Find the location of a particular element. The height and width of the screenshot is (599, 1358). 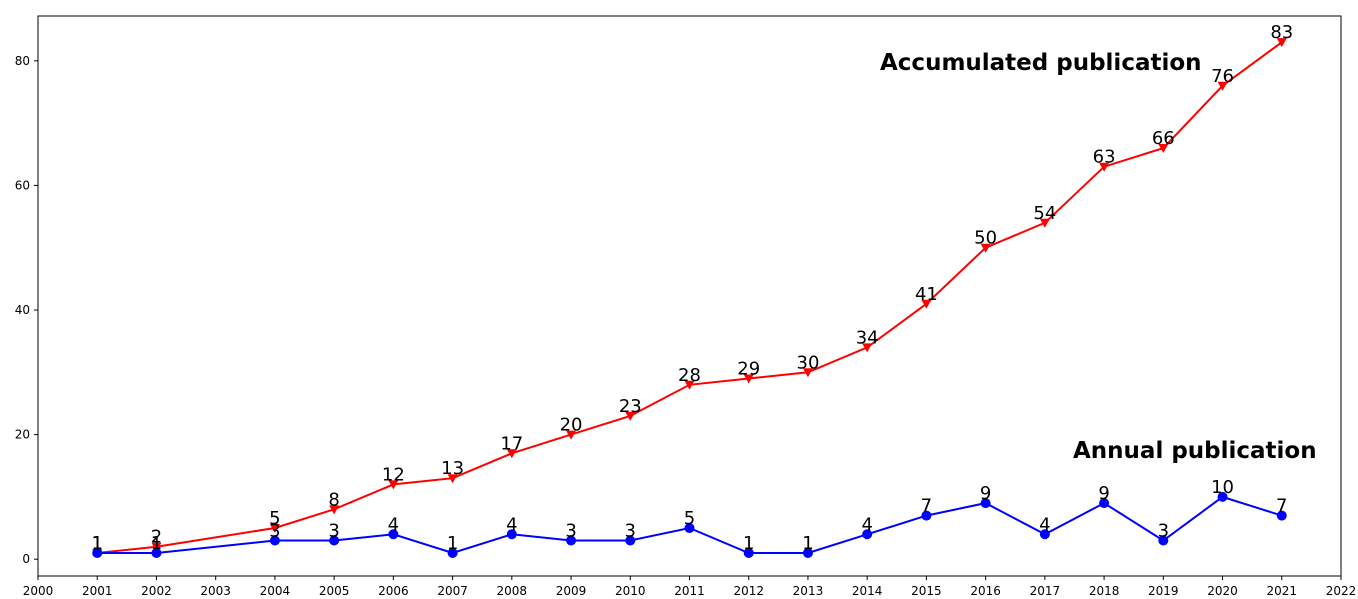

data-label-accumulated: 1 is located at coordinates (97, 543).